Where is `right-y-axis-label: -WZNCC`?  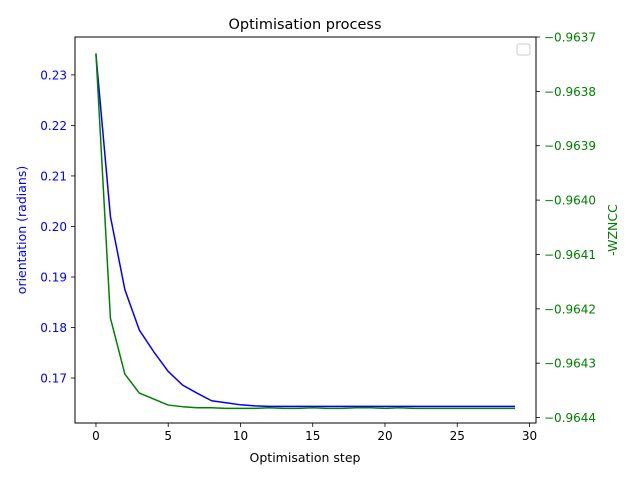 right-y-axis-label: -WZNCC is located at coordinates (612, 230).